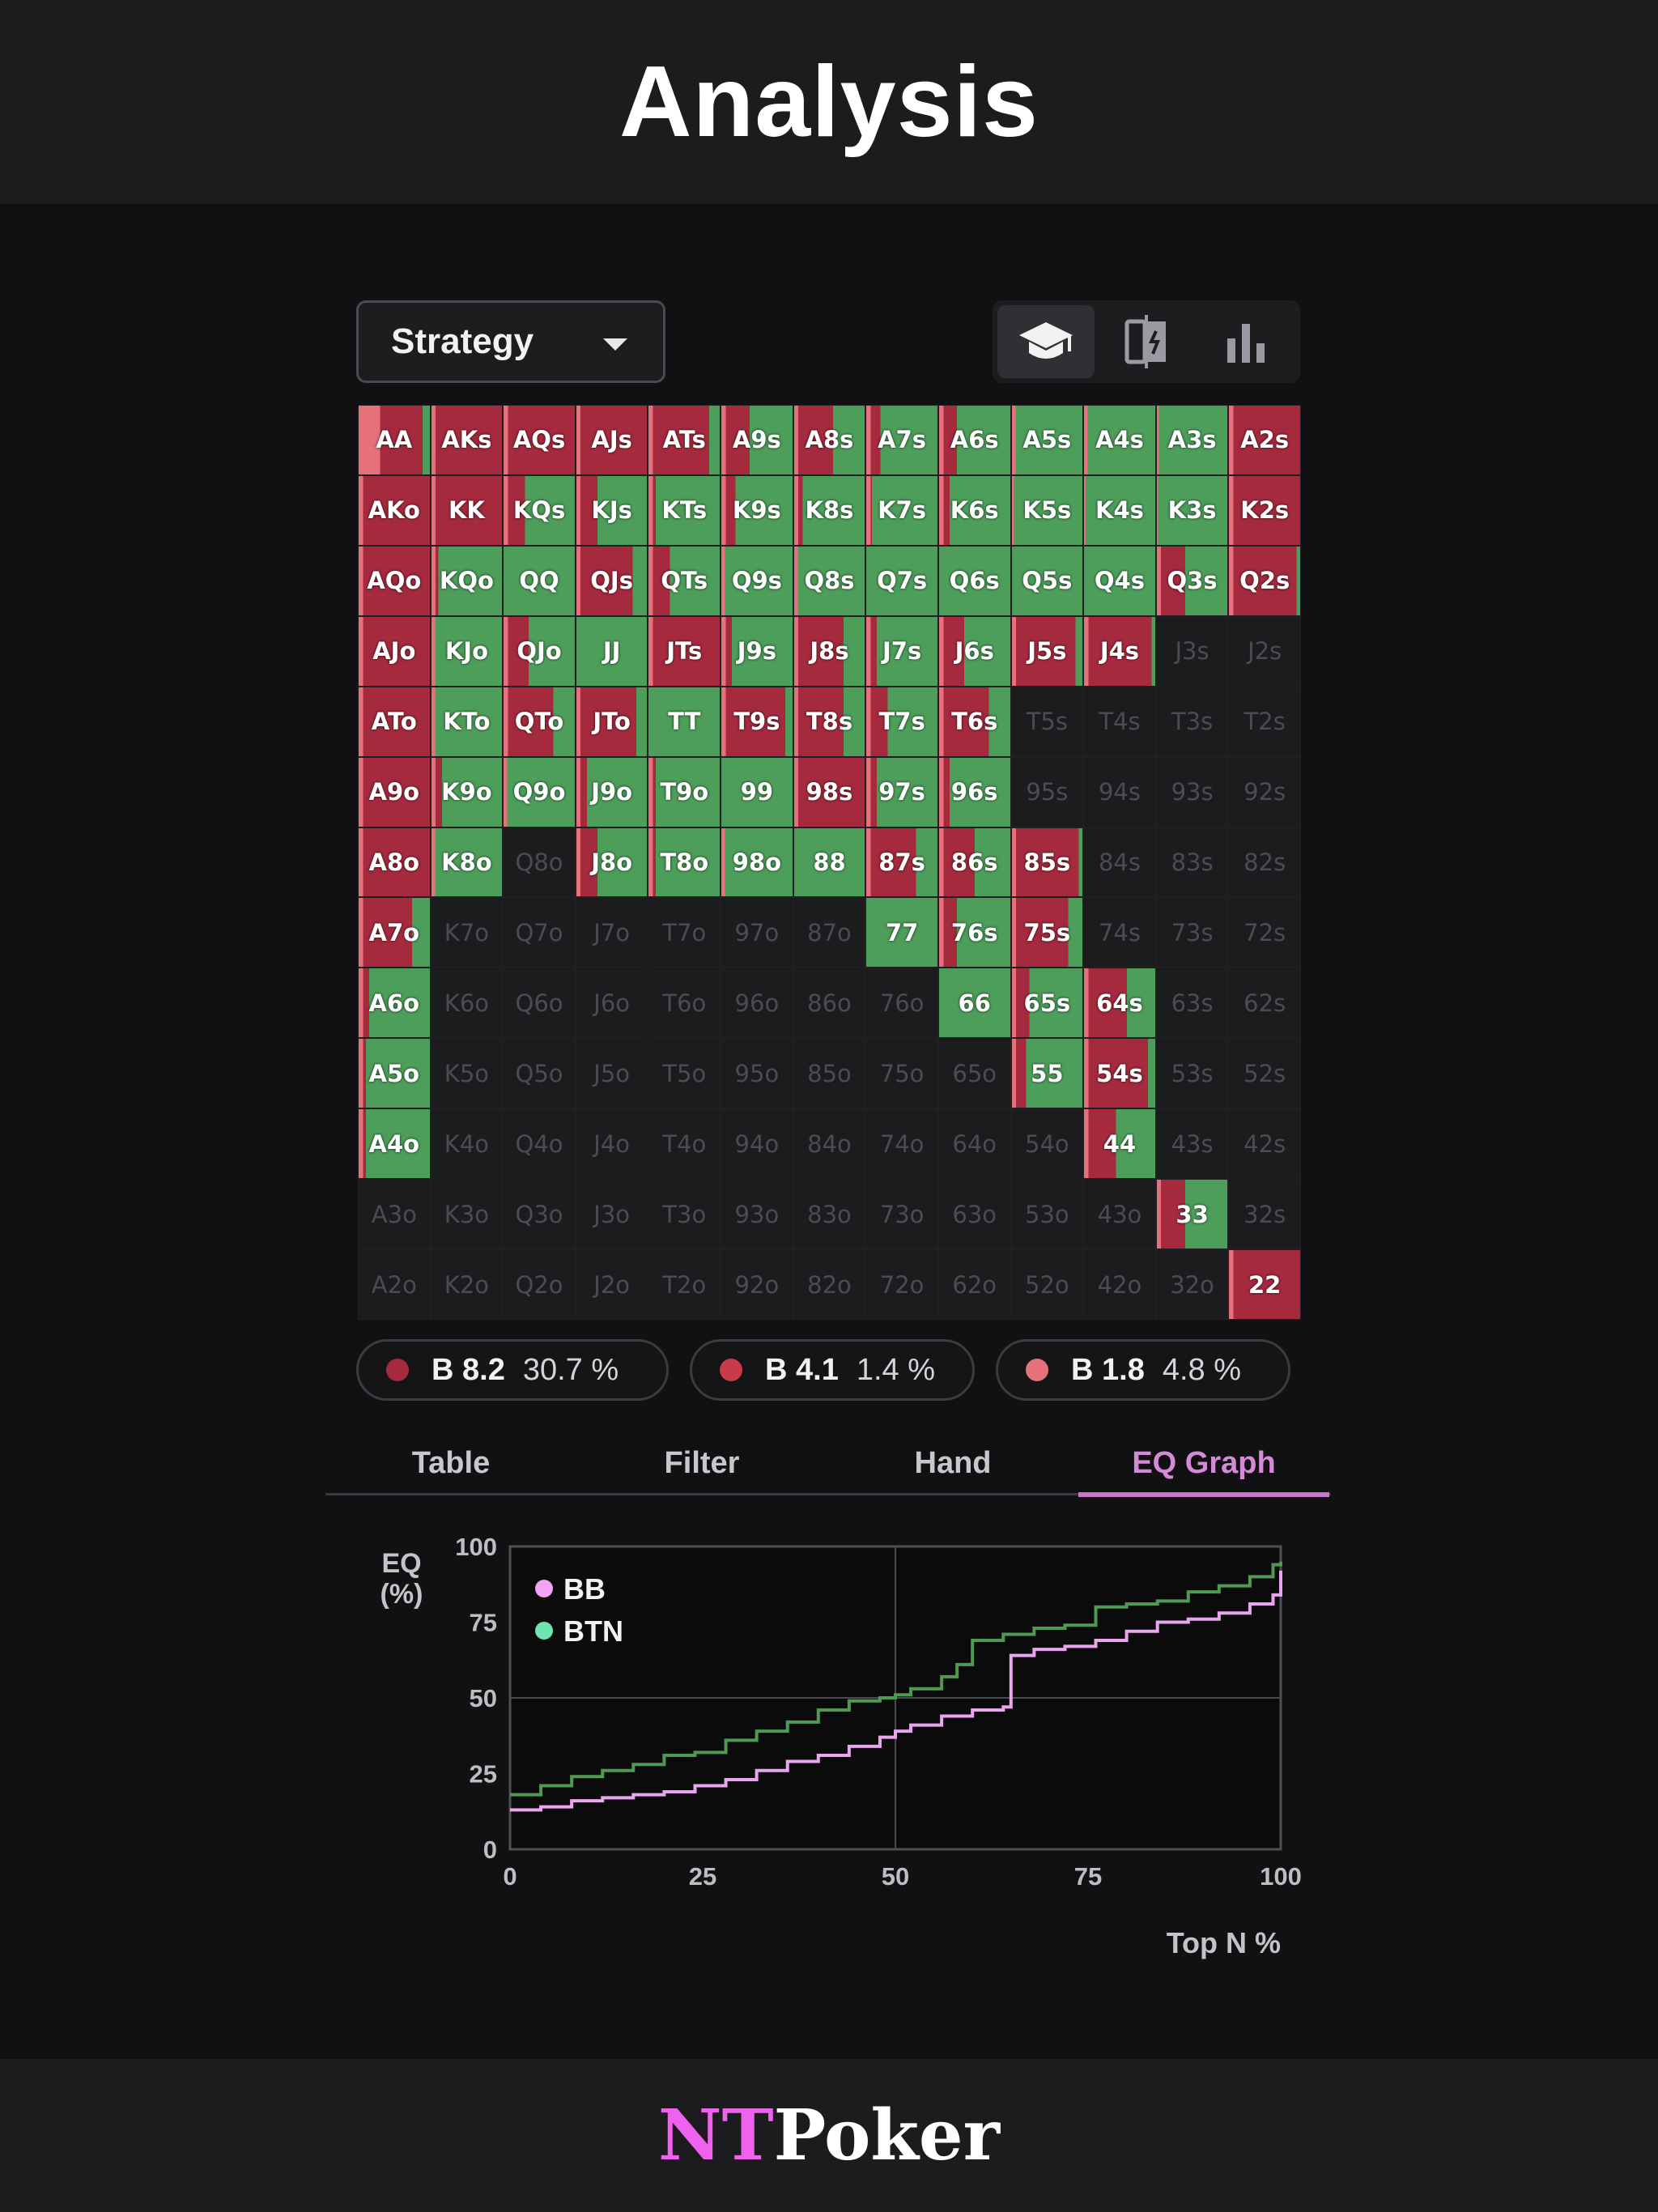  I want to click on hand-cell: Q8s, so click(829, 581).